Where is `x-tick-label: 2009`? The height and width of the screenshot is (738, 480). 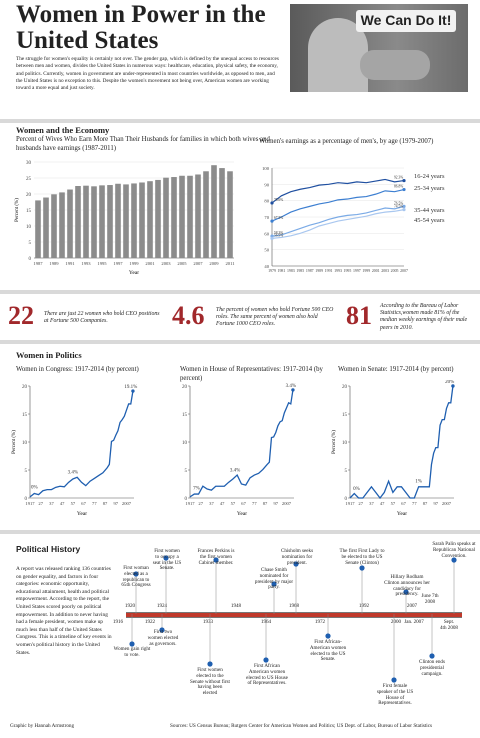
x-tick-label: 2009 is located at coordinates (214, 263).